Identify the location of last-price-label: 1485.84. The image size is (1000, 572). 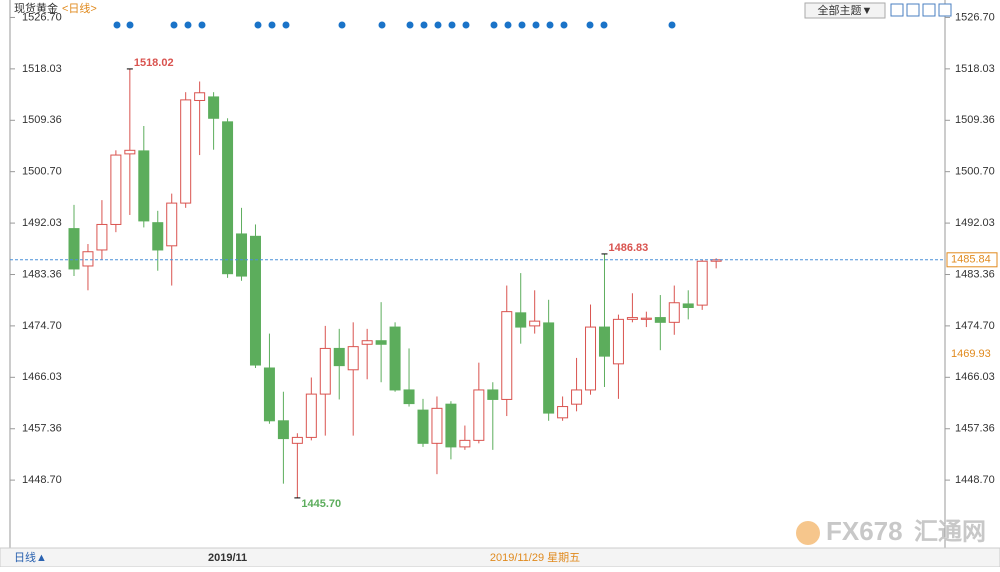
(971, 260).